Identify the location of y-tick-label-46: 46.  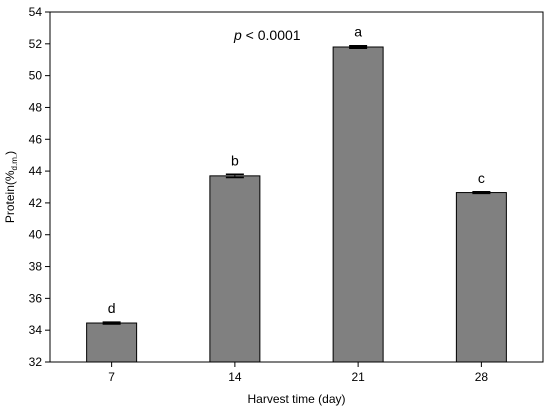
(36, 139).